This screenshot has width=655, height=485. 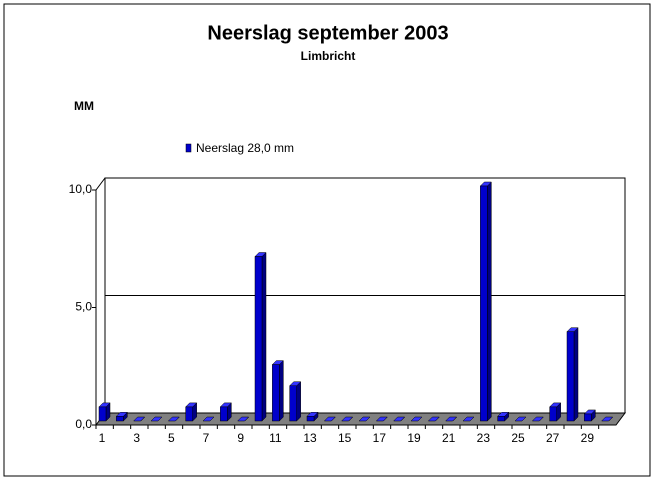 I want to click on x-tick-label: 3, so click(x=136, y=438).